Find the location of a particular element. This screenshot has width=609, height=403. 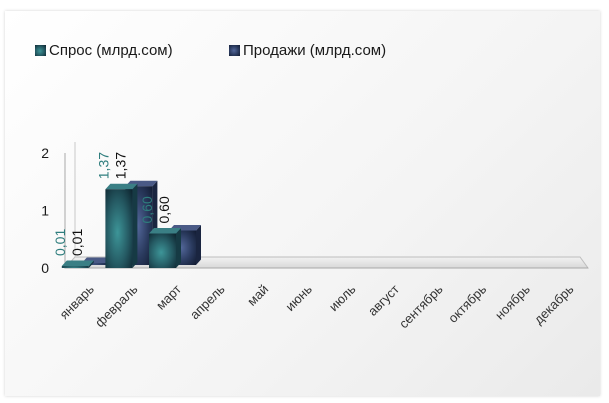

legend: Спрос (млрд.сом) Продажи (млрд.сом) is located at coordinates (210, 50).